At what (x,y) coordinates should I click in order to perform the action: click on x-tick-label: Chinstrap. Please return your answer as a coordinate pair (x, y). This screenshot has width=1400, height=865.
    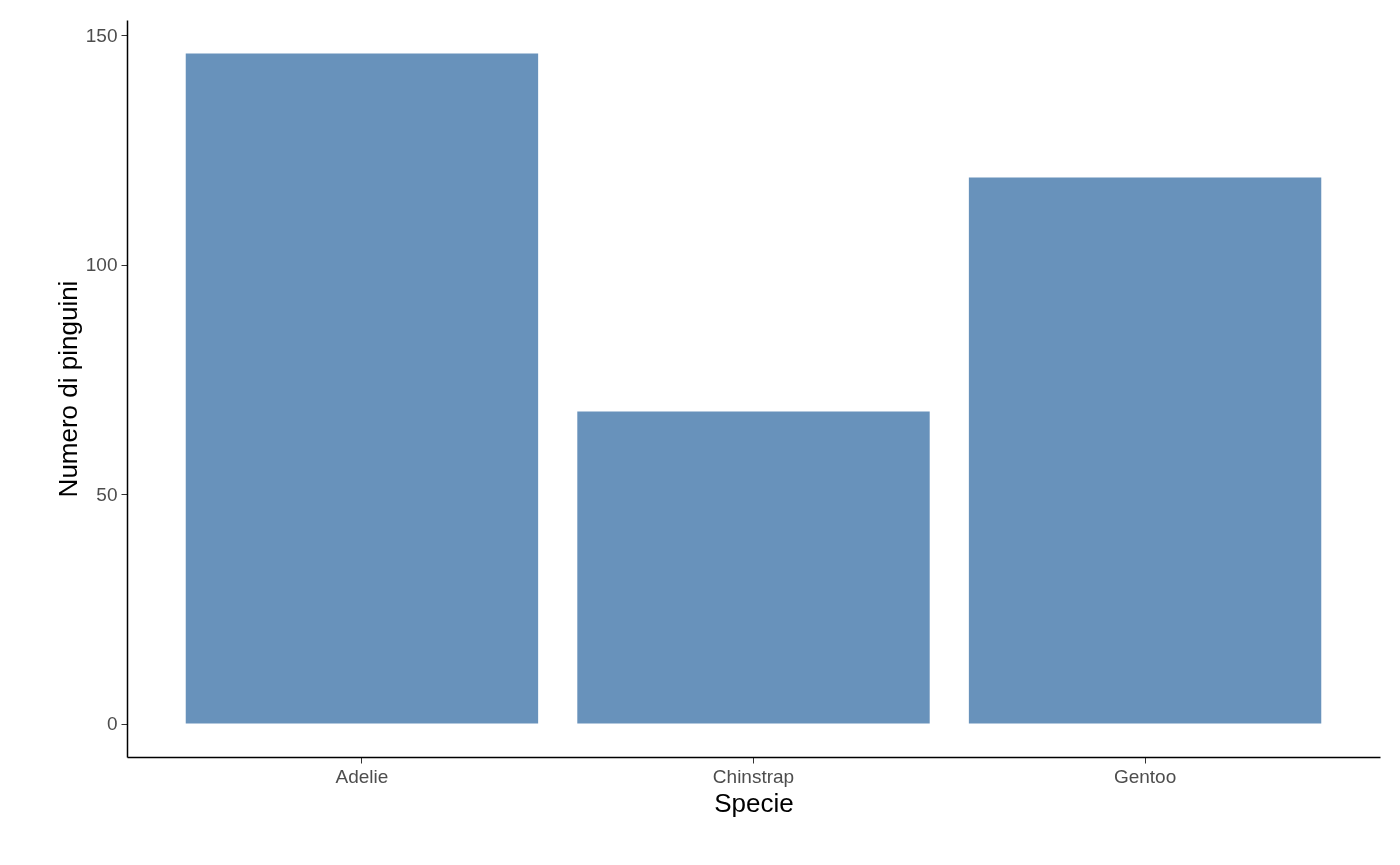
    Looking at the image, I should click on (753, 776).